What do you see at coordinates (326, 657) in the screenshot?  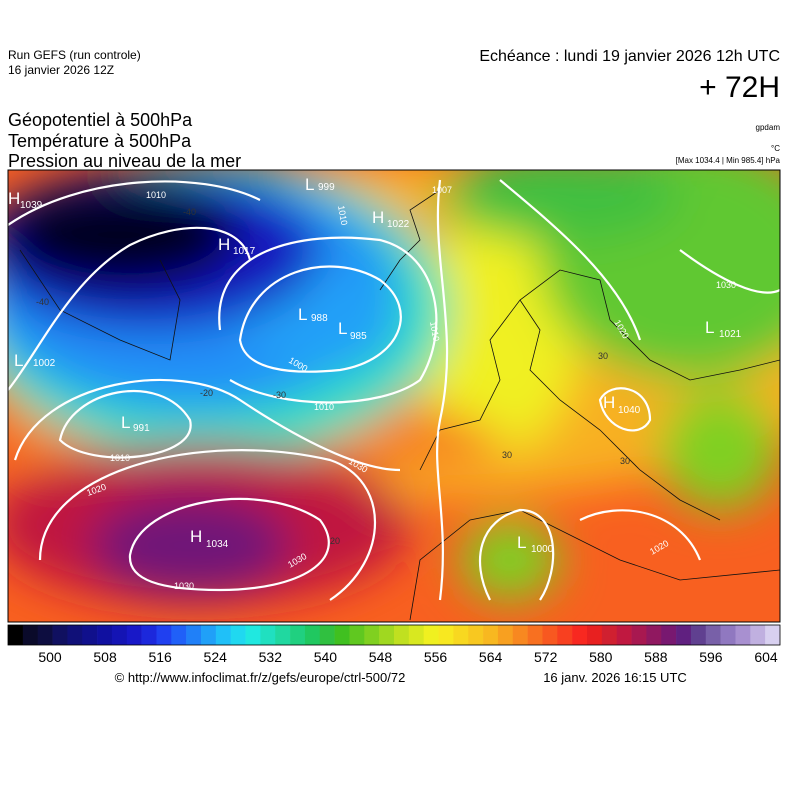 I see `colorbar-tick-label: 540` at bounding box center [326, 657].